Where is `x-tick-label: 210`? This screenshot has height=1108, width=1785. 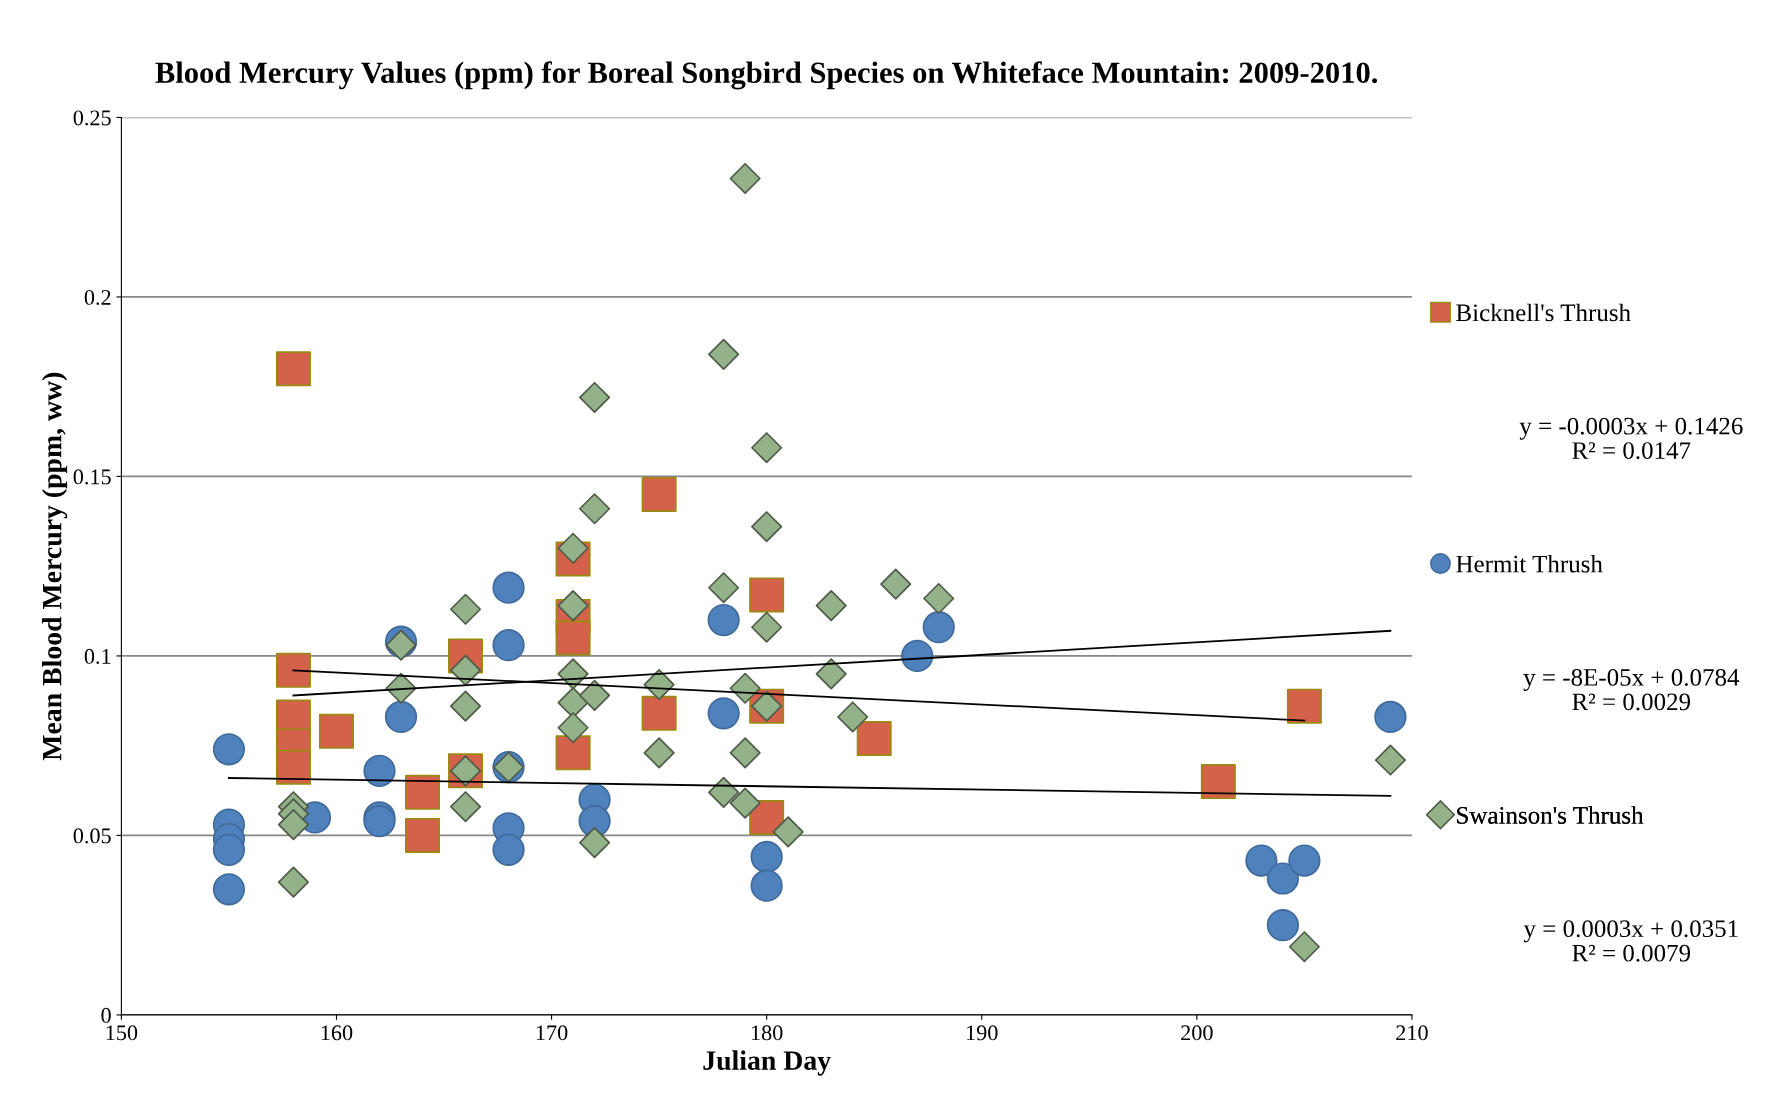 x-tick-label: 210 is located at coordinates (1412, 1033).